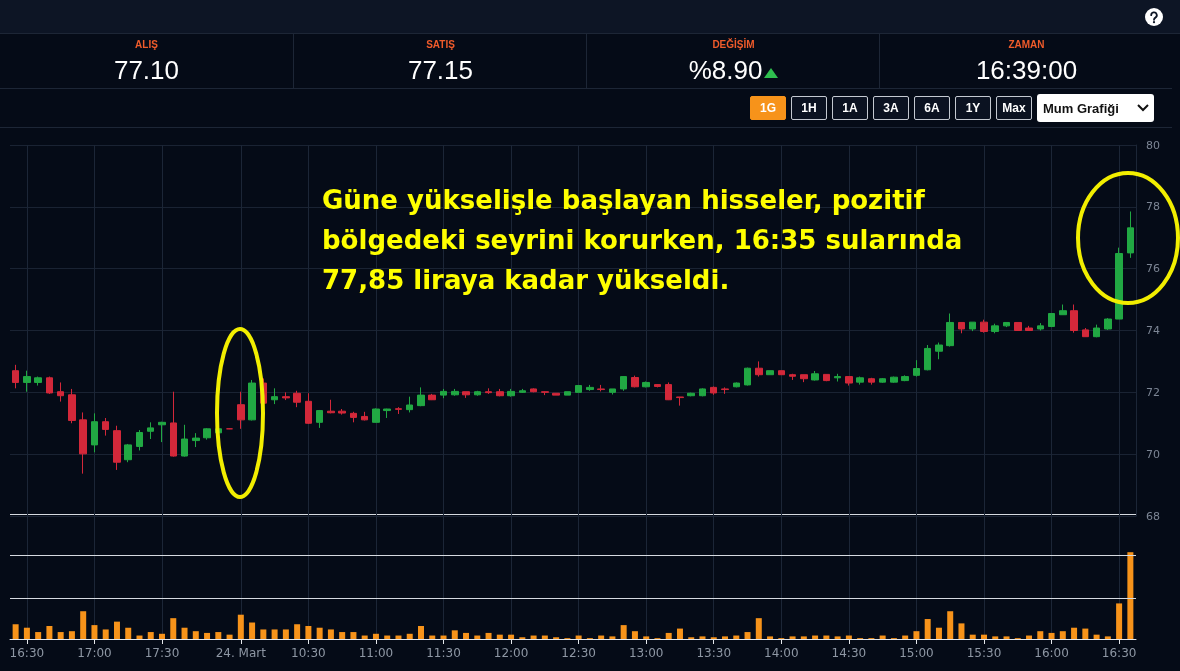 The width and height of the screenshot is (1180, 671). What do you see at coordinates (162, 653) in the screenshot?
I see `x-tick-label: 17:30` at bounding box center [162, 653].